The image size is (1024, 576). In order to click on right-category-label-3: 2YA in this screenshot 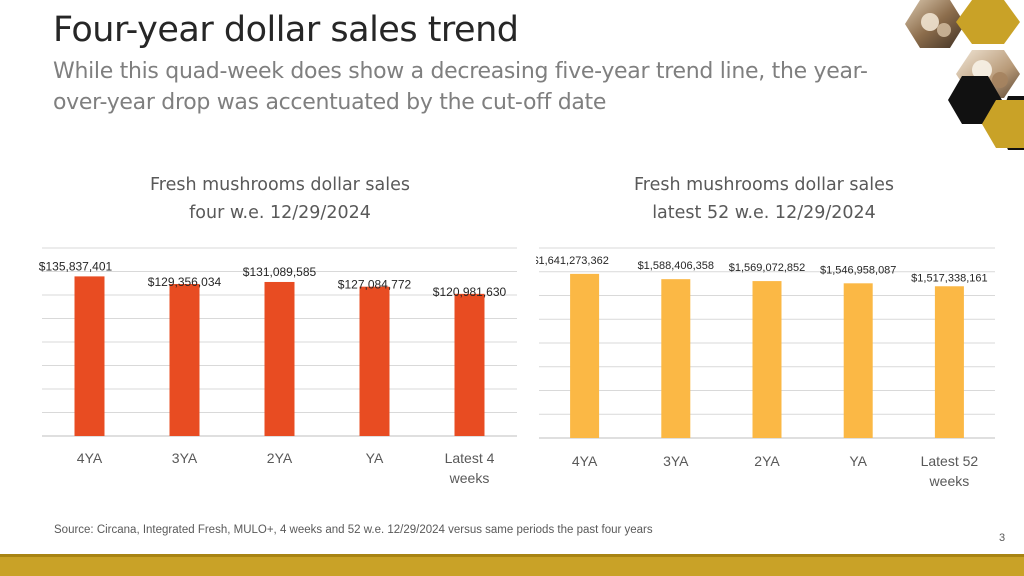, I will do `click(767, 461)`.